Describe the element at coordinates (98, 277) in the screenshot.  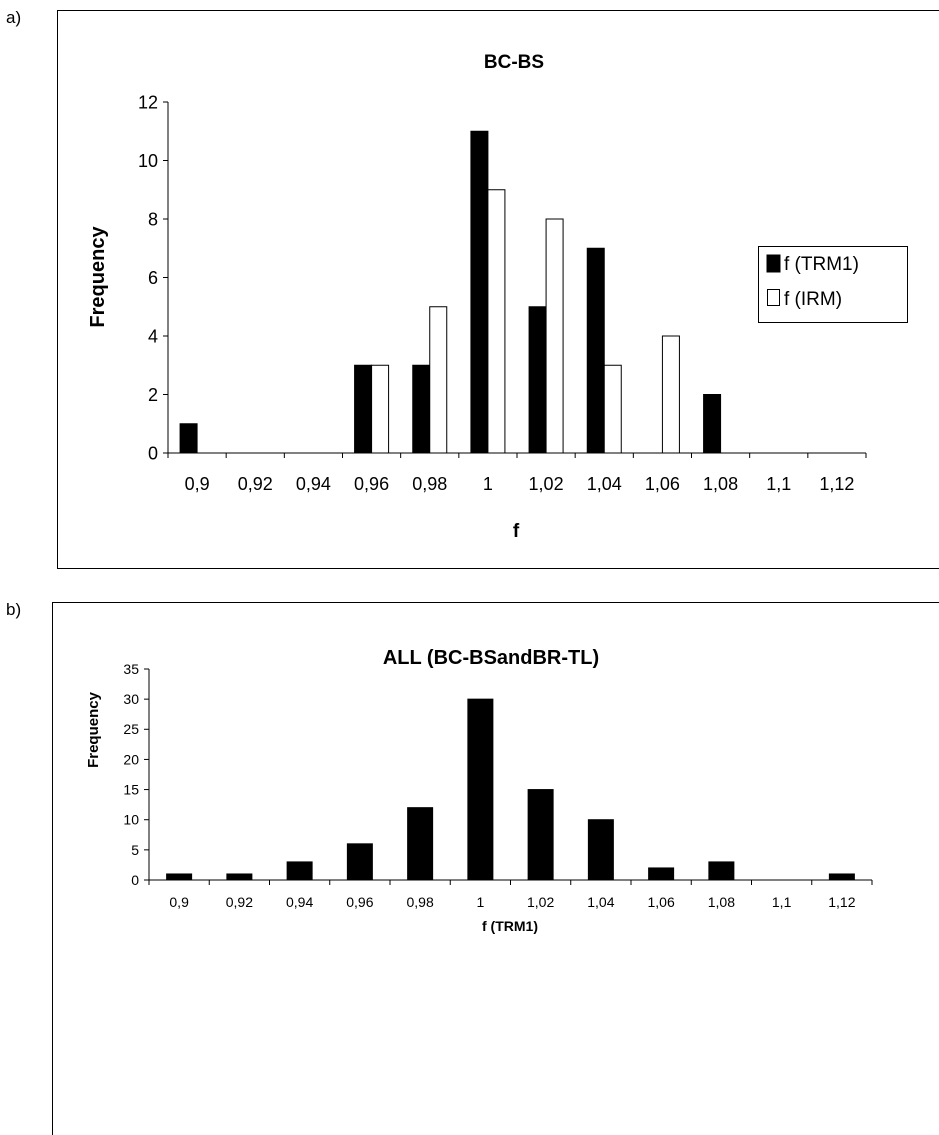
I see `chart-a-y-axis-label: Frequency` at that location.